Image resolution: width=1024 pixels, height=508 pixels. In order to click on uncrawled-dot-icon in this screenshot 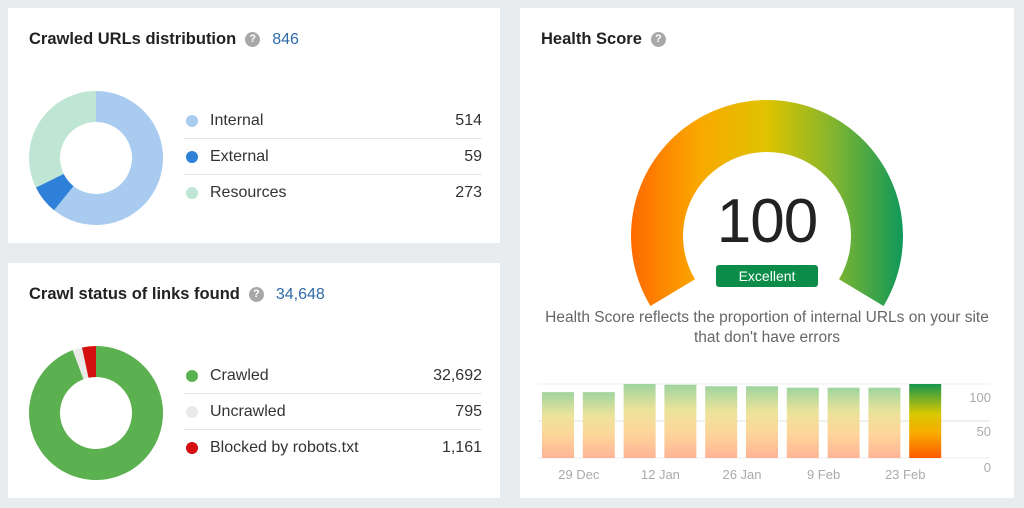, I will do `click(192, 411)`.